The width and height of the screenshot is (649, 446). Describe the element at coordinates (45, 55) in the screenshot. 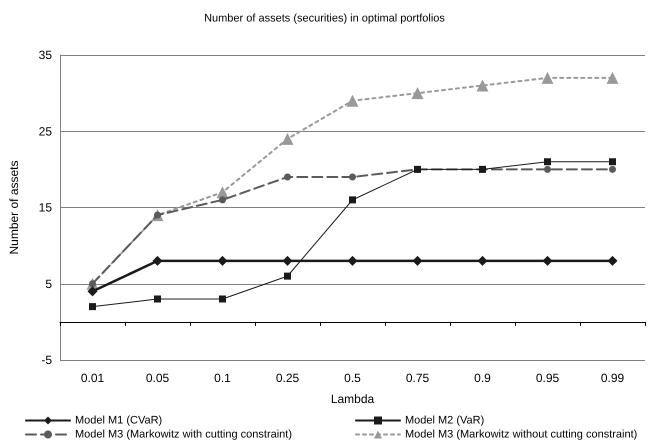

I see `y-tick-label: 35` at that location.